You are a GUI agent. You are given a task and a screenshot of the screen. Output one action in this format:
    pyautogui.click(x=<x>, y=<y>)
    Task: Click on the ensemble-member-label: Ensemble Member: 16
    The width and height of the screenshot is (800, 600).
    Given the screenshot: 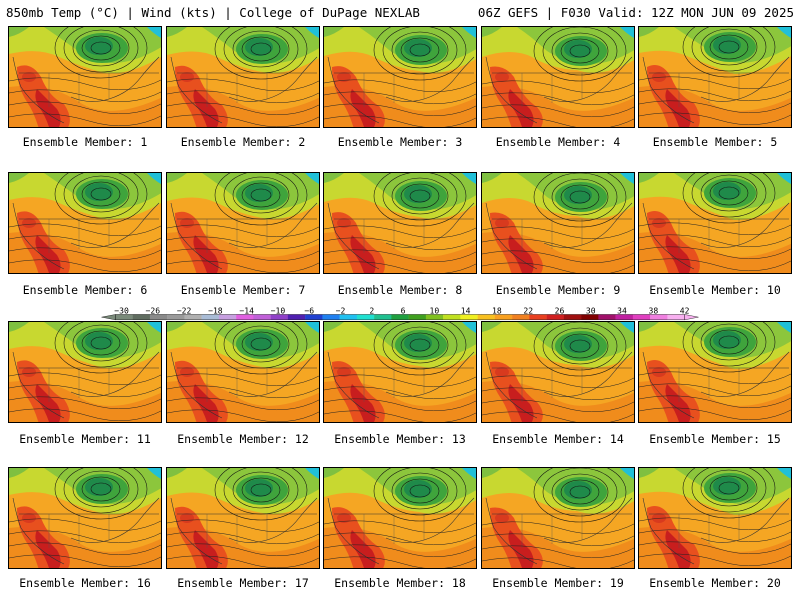 What is the action you would take?
    pyautogui.click(x=85, y=583)
    